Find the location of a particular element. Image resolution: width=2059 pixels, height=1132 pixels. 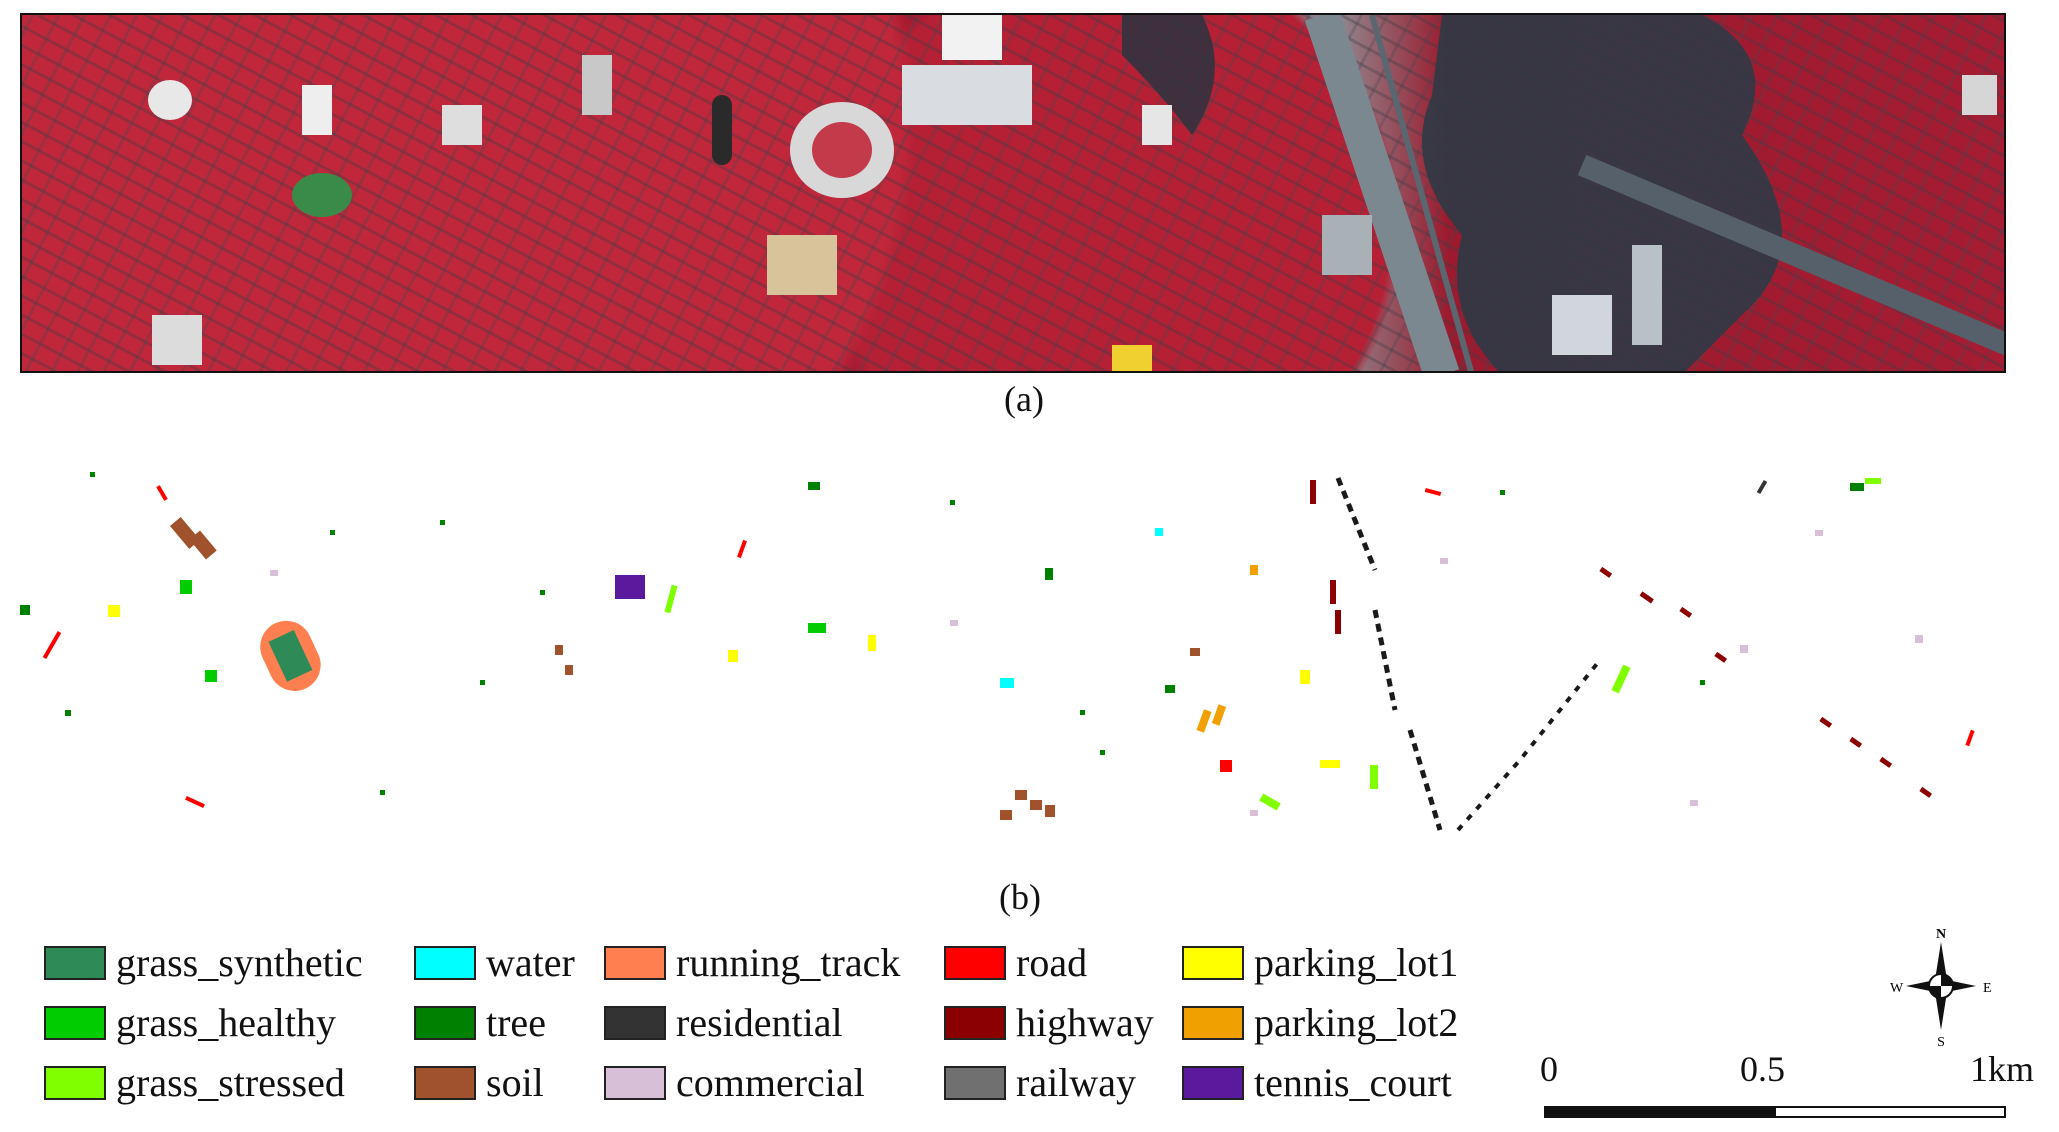

scale-label-mid: 0.5 is located at coordinates (1762, 1069).